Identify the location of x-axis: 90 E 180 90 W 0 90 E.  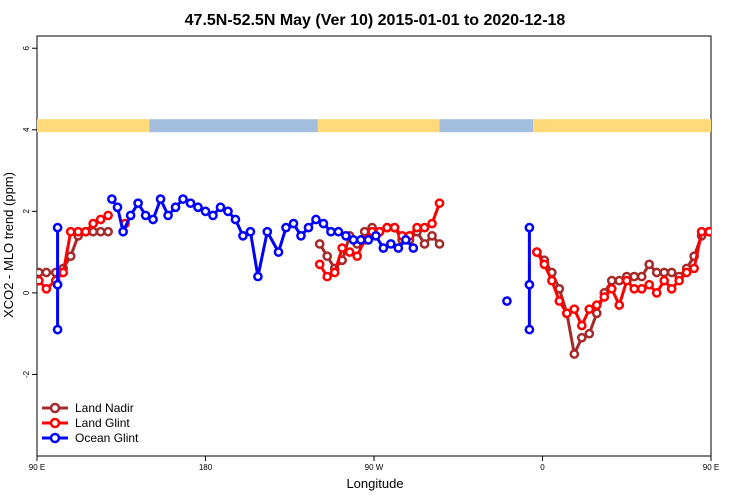
(374, 464).